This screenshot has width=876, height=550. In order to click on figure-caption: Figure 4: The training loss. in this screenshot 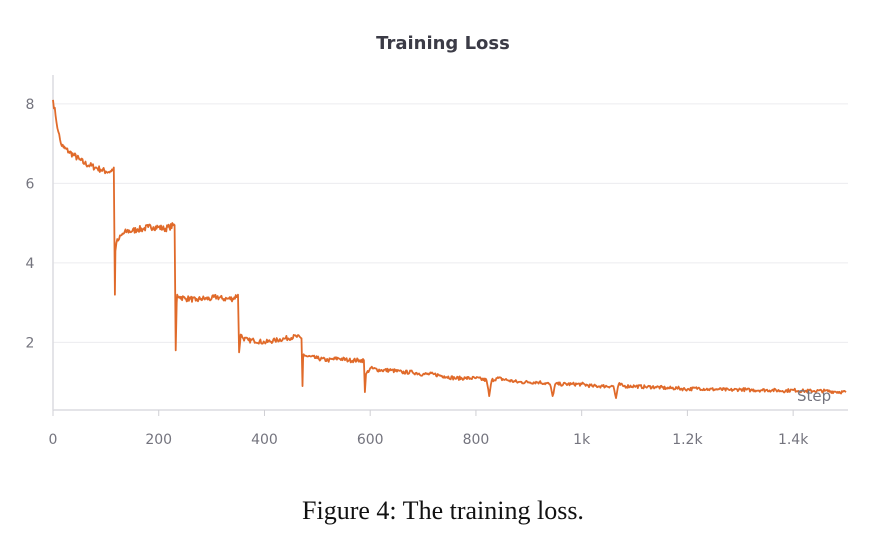, I will do `click(443, 510)`.